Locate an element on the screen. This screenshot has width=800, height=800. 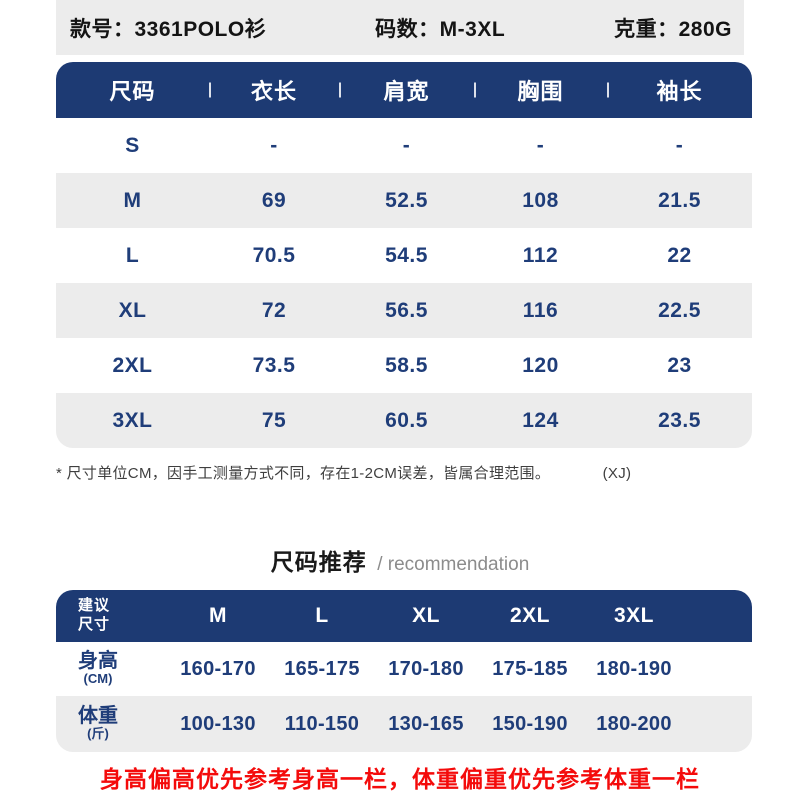
length-value: 69 is located at coordinates (274, 200).